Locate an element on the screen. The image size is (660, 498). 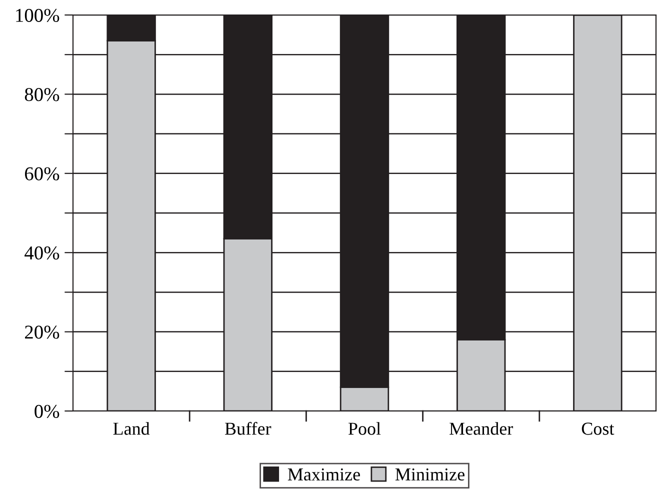
x-tick-label: Pool is located at coordinates (364, 428).